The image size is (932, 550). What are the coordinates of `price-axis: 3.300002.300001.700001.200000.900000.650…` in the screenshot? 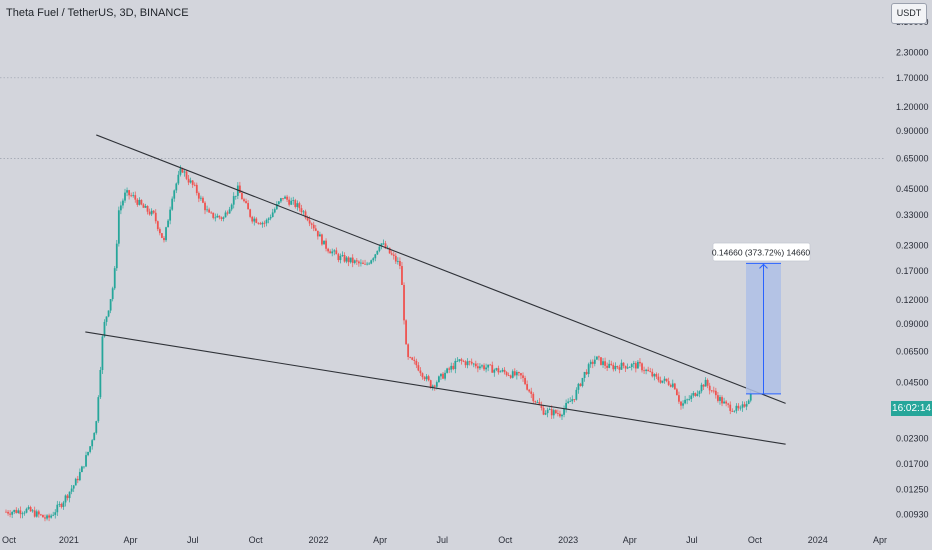 It's located at (908, 275).